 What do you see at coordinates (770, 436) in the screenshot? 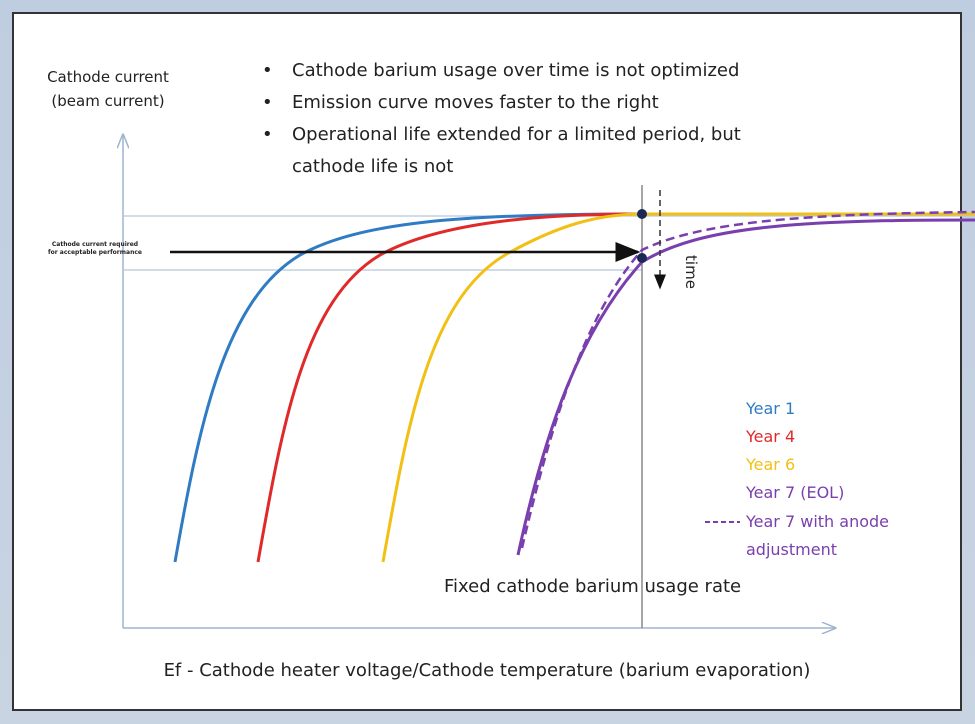
I see `legend-year-4: Year 4` at bounding box center [770, 436].